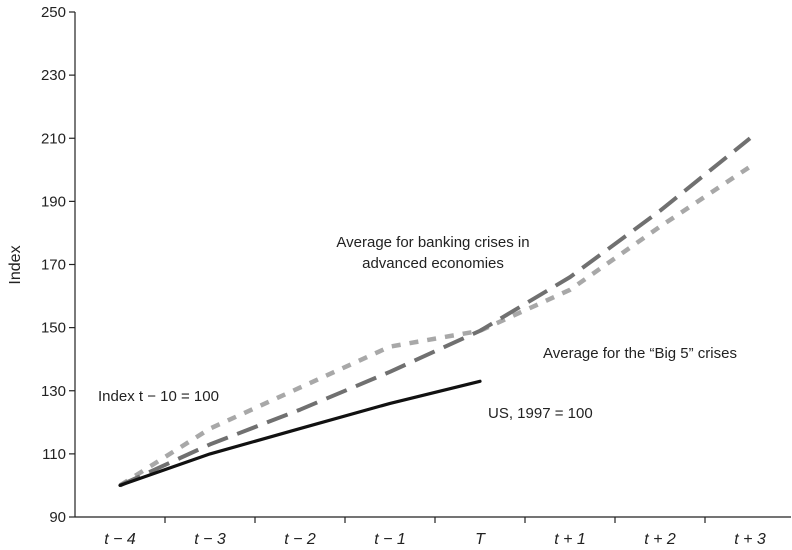  What do you see at coordinates (390, 539) in the screenshot?
I see `x-tick-label: t − 1` at bounding box center [390, 539].